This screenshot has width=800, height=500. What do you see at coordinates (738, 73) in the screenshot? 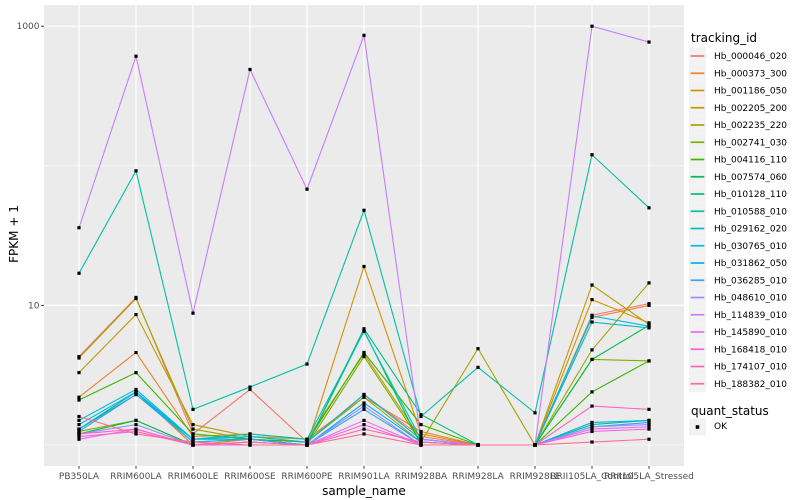
I see `legend-item-Hb_000373_300: Hb_000373_300` at bounding box center [738, 73].